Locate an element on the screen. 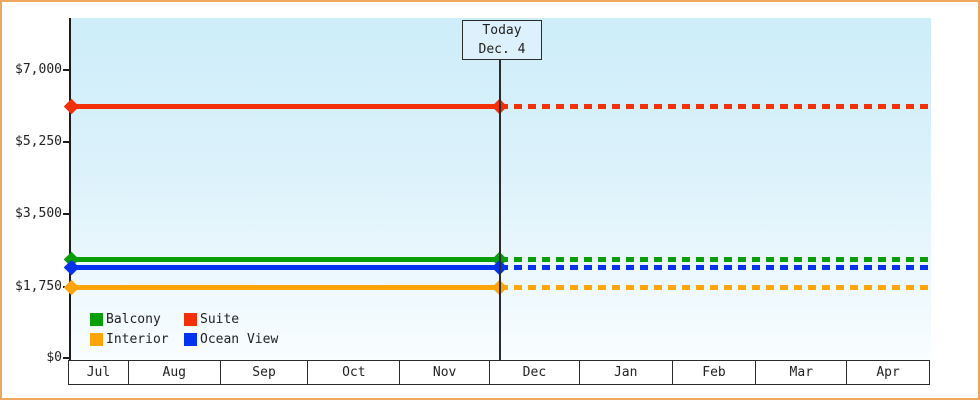  legend: Balcony Suite Interior Ocean View is located at coordinates (184, 329).